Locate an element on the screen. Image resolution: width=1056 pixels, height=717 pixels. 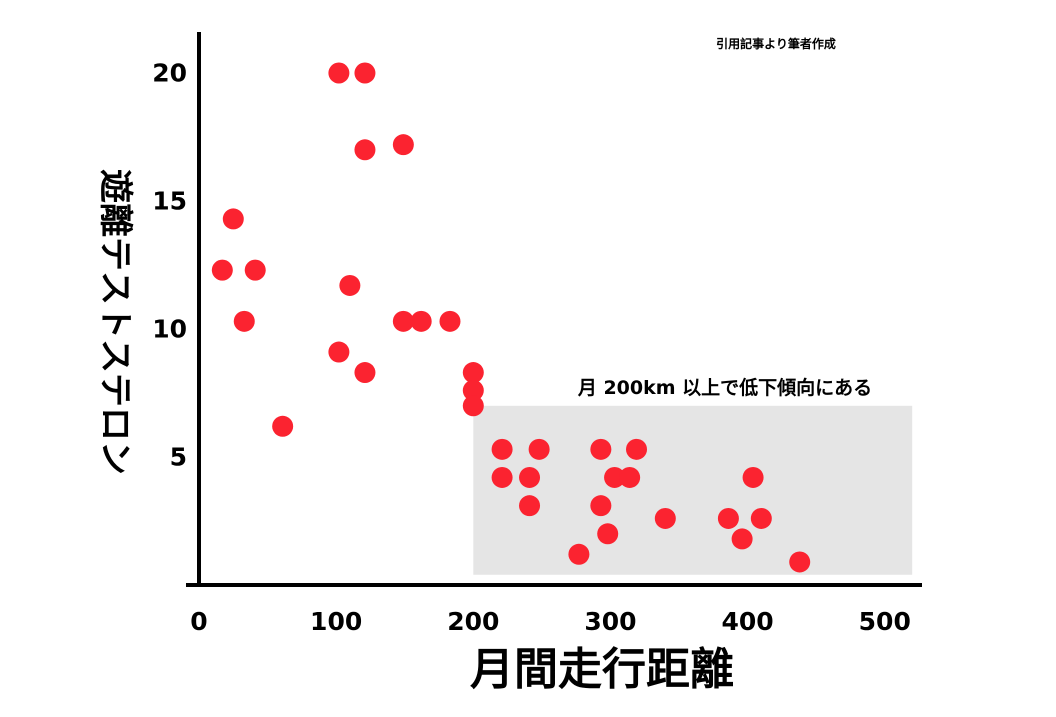
x-axis-label: 月間走行距離 is located at coordinates (602, 669).